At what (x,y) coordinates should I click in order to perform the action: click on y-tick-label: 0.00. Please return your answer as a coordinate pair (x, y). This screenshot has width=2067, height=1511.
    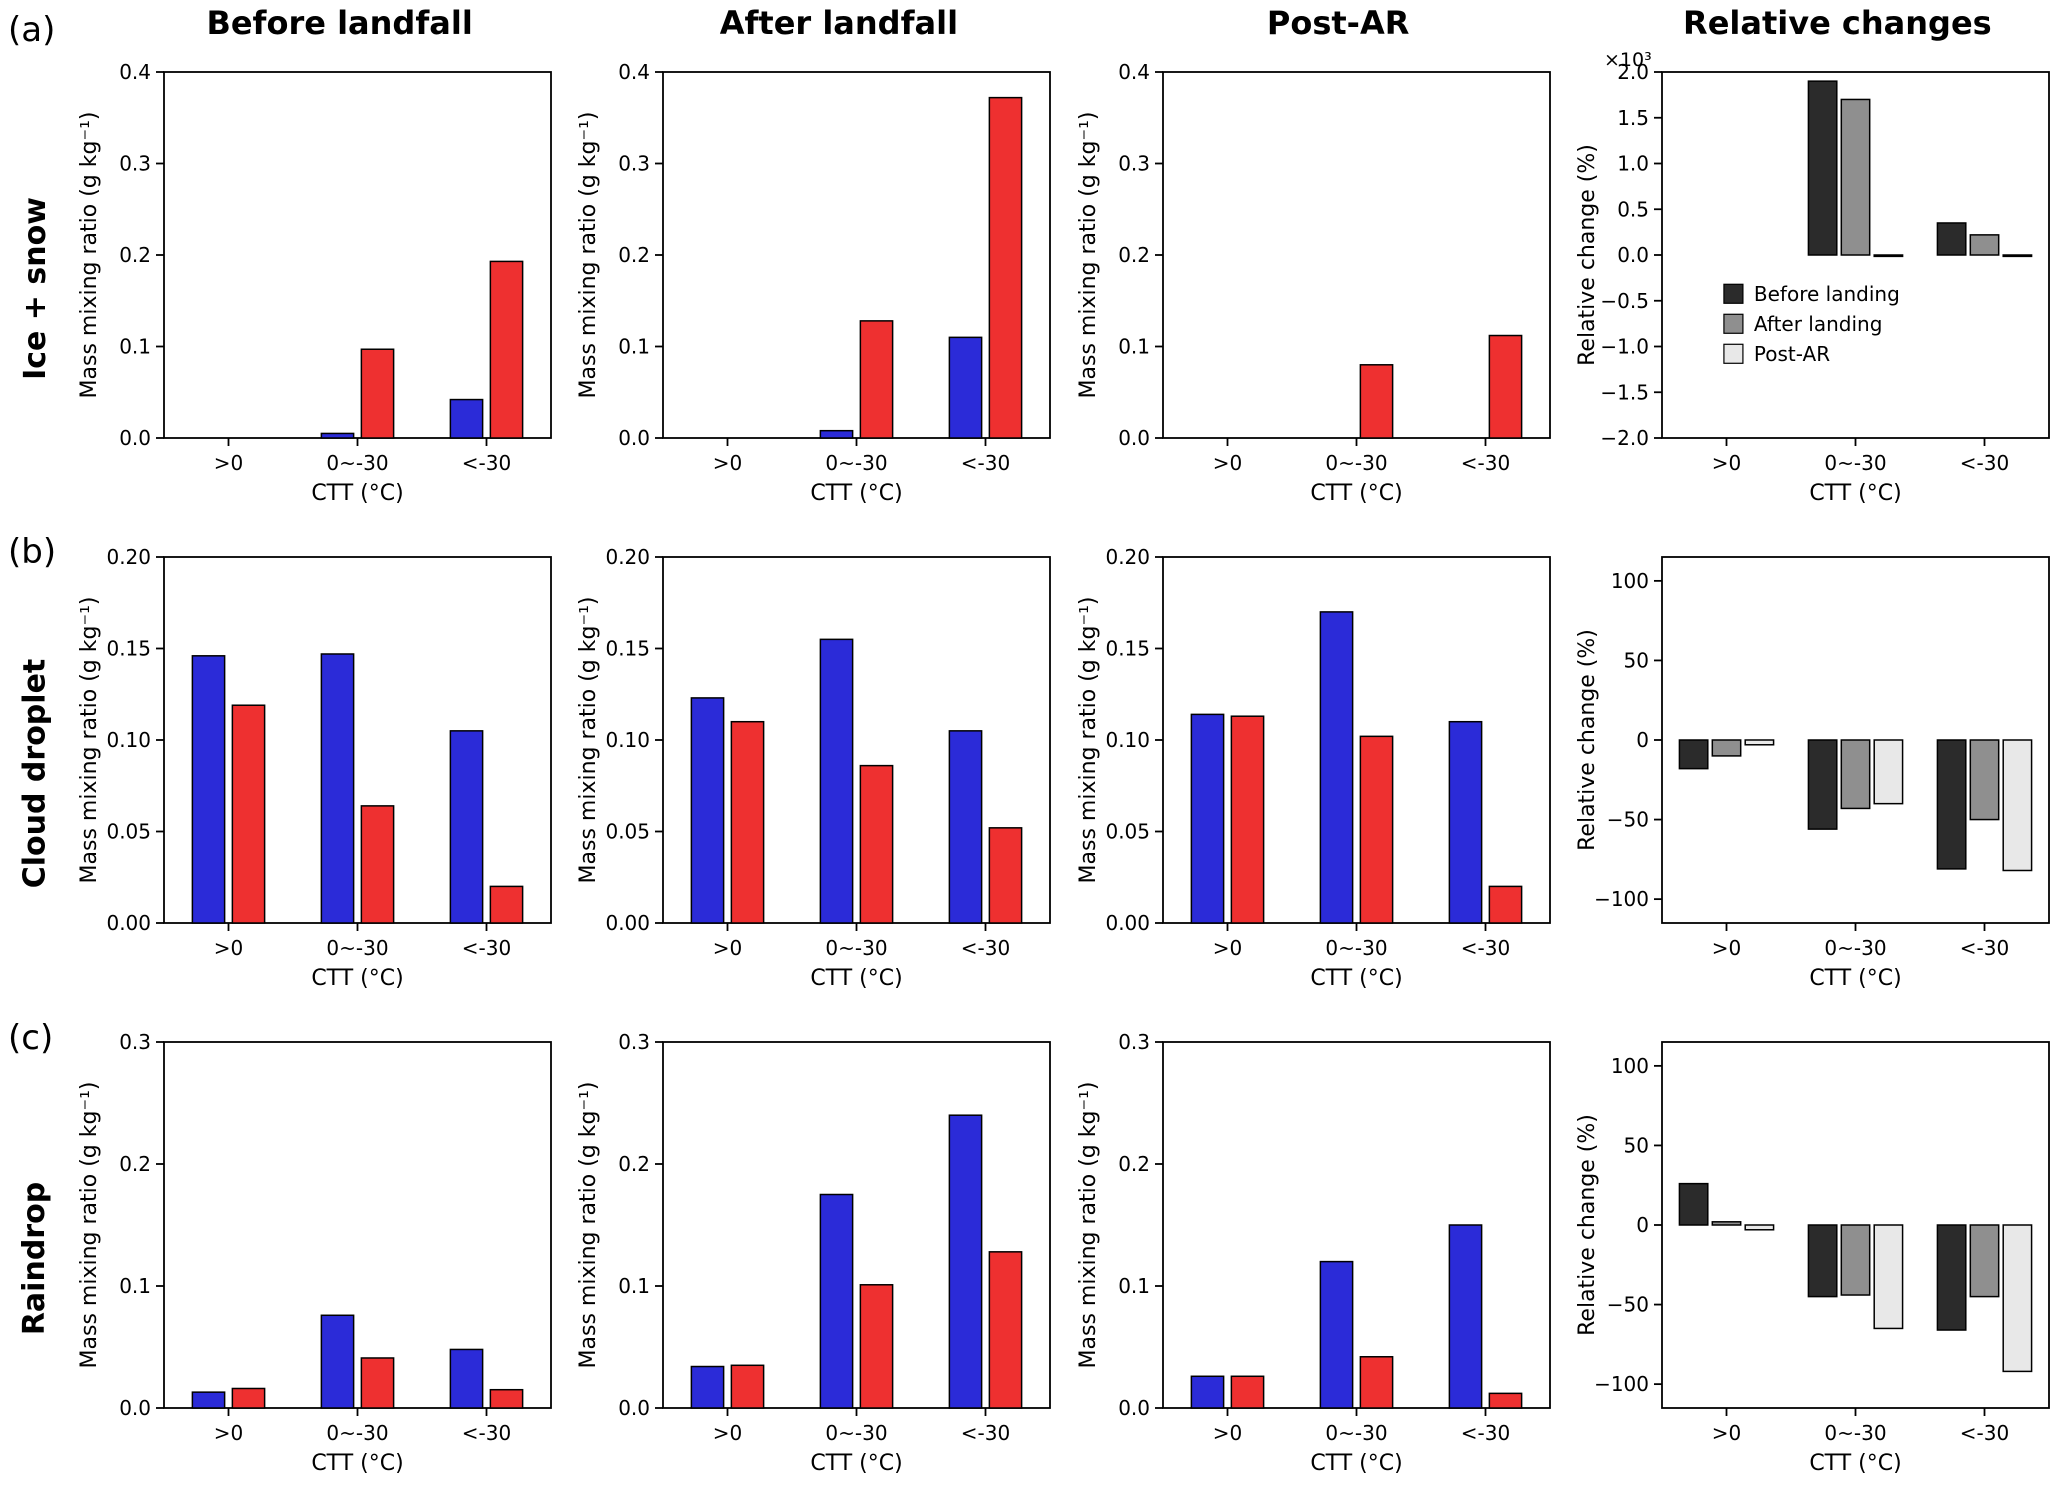
    Looking at the image, I should click on (1127, 923).